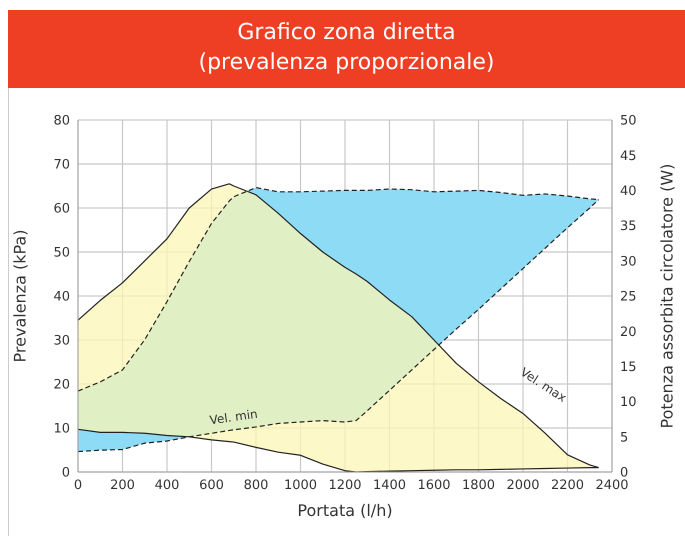  What do you see at coordinates (567, 486) in the screenshot?
I see `x-tick-label: 2200` at bounding box center [567, 486].